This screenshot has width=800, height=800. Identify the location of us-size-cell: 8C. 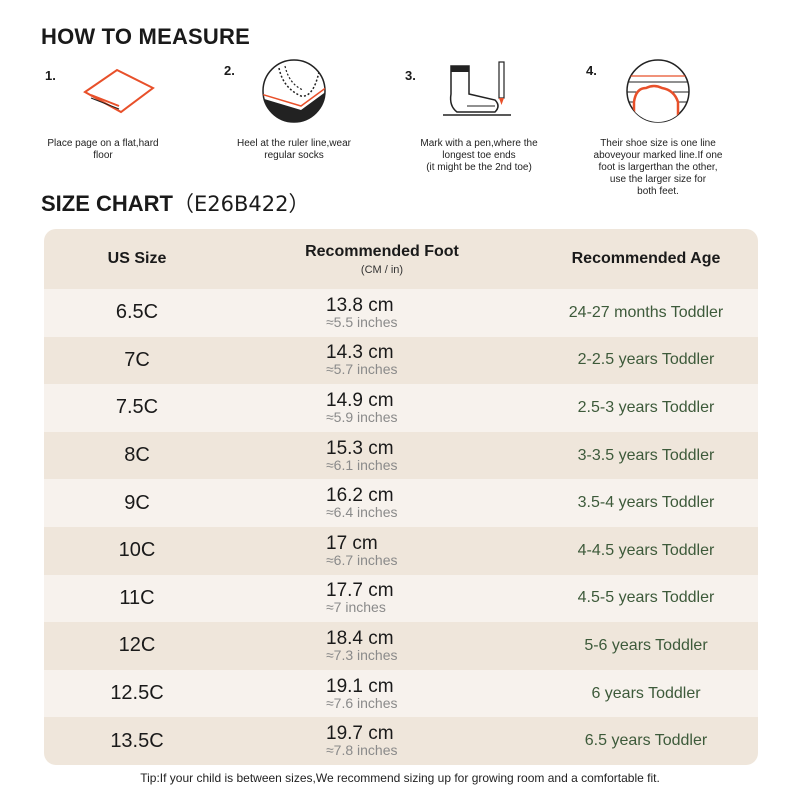
(137, 455).